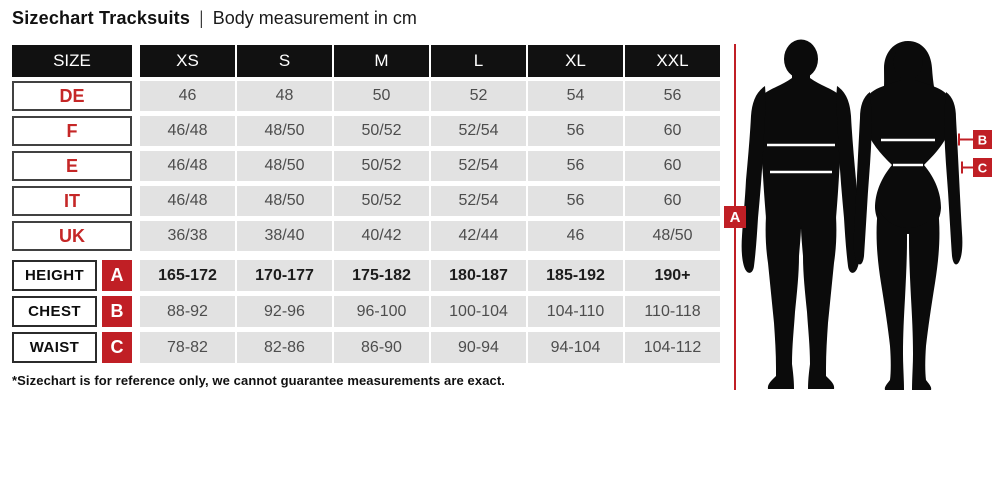 The height and width of the screenshot is (494, 1000). I want to click on row-label-chest: CHEST, so click(54, 311).